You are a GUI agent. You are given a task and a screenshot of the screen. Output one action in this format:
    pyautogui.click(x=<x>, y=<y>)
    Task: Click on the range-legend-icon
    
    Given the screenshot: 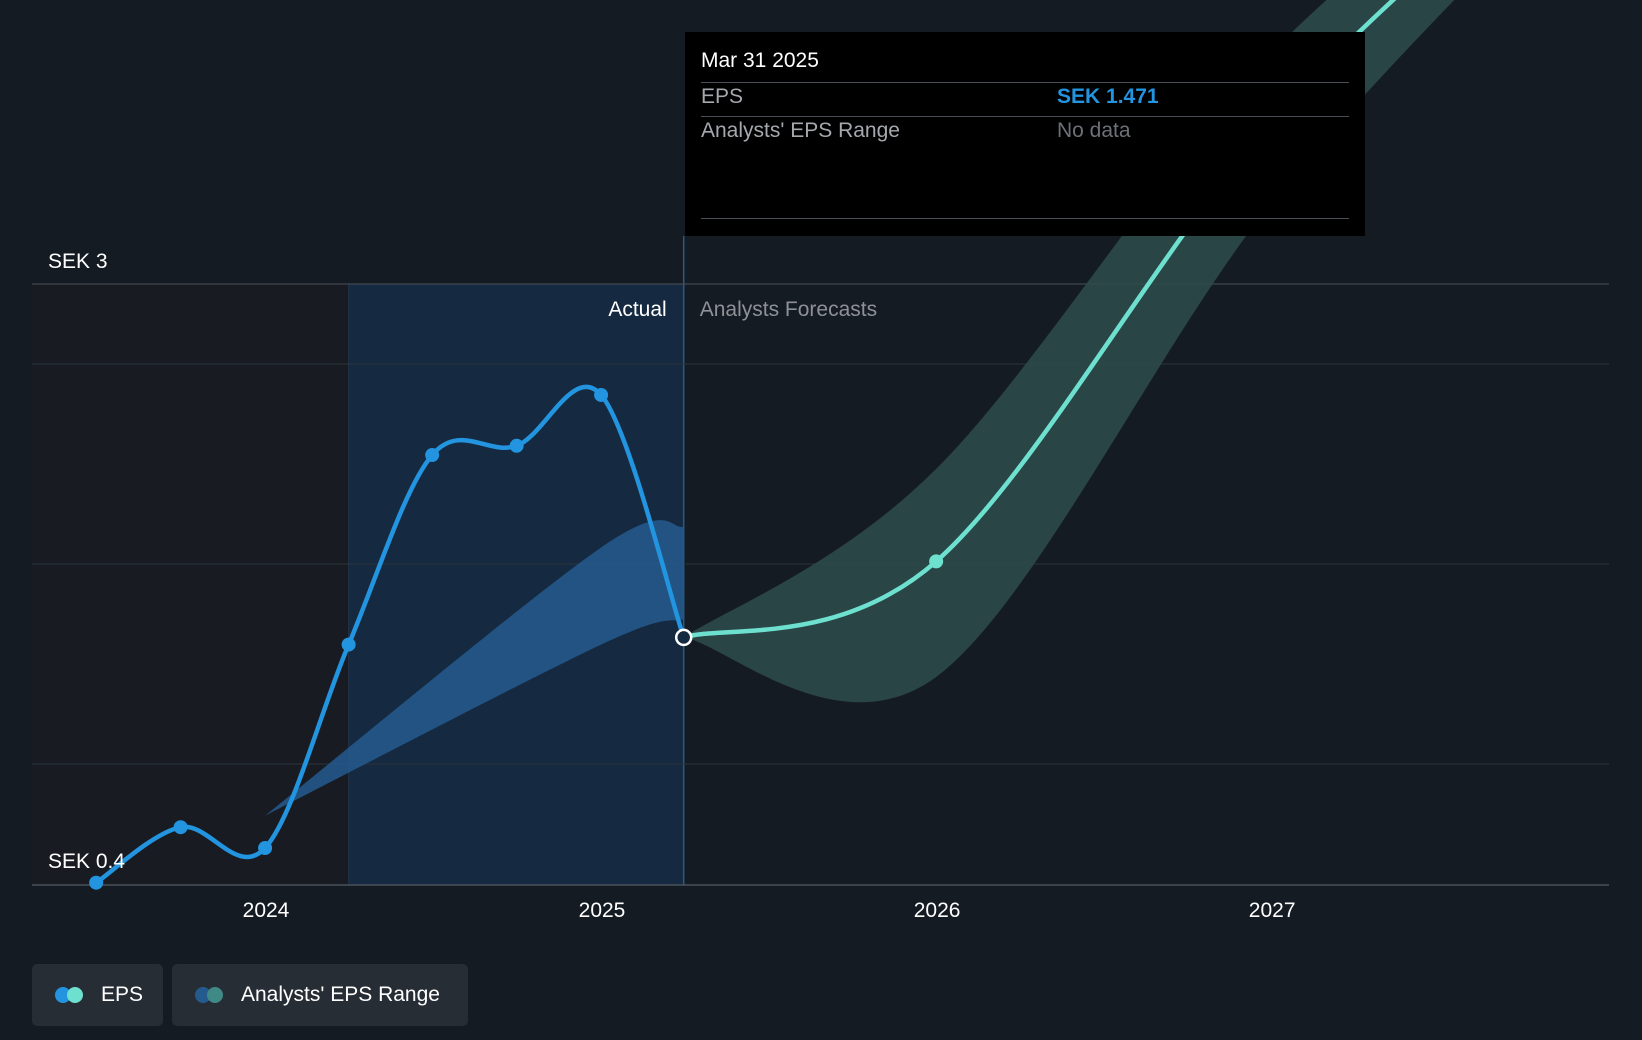 What is the action you would take?
    pyautogui.click(x=211, y=995)
    